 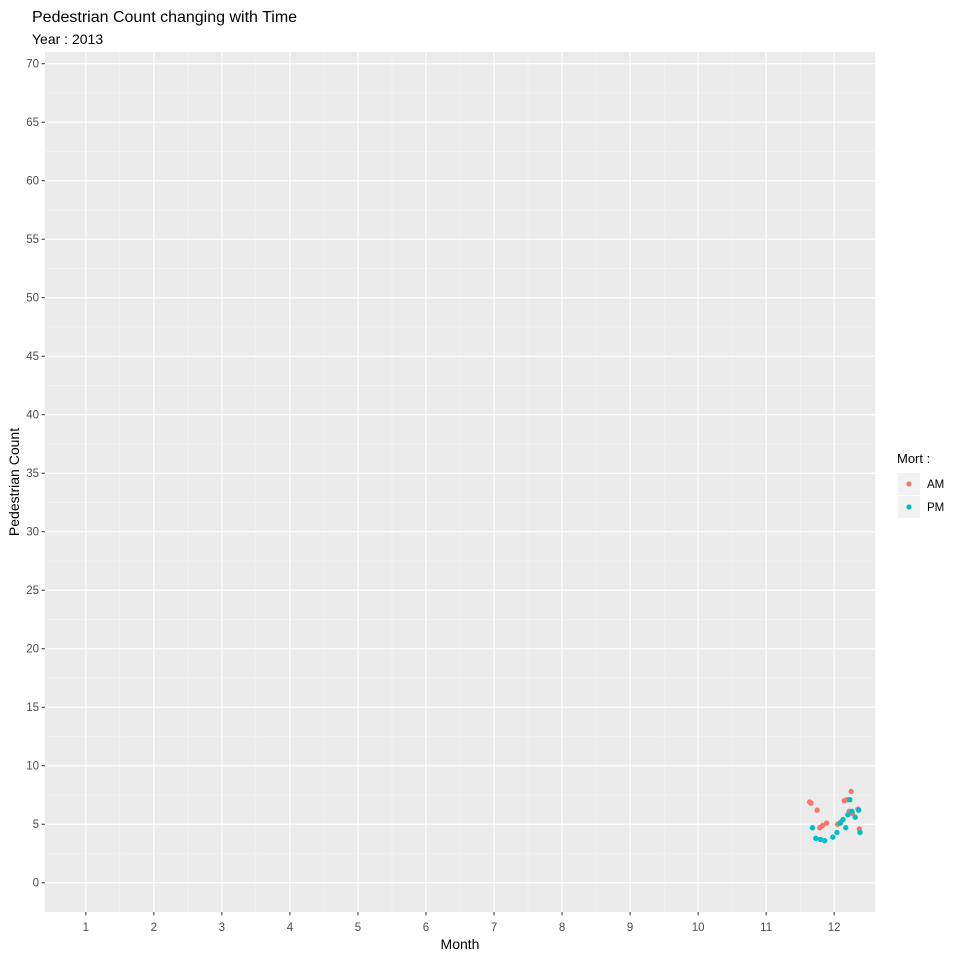 What do you see at coordinates (32, 357) in the screenshot?
I see `y-tick-label: 45` at bounding box center [32, 357].